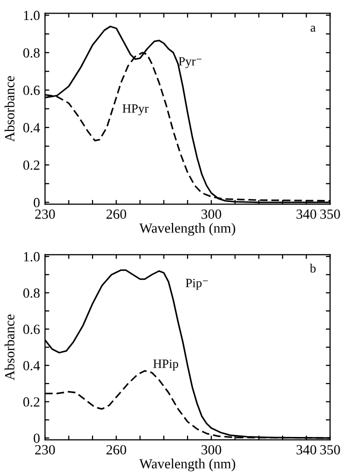 This screenshot has height=476, width=341. What do you see at coordinates (190, 62) in the screenshot?
I see `series-label: Pyr⁻` at bounding box center [190, 62].